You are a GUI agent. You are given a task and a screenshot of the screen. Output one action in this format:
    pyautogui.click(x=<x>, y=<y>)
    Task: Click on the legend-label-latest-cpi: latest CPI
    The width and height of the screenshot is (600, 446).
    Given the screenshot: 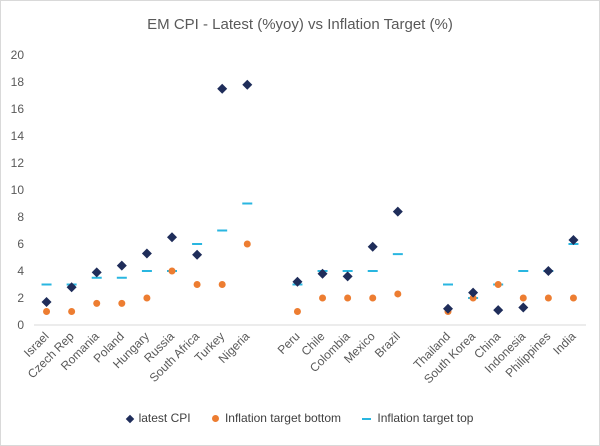 What is the action you would take?
    pyautogui.click(x=164, y=418)
    